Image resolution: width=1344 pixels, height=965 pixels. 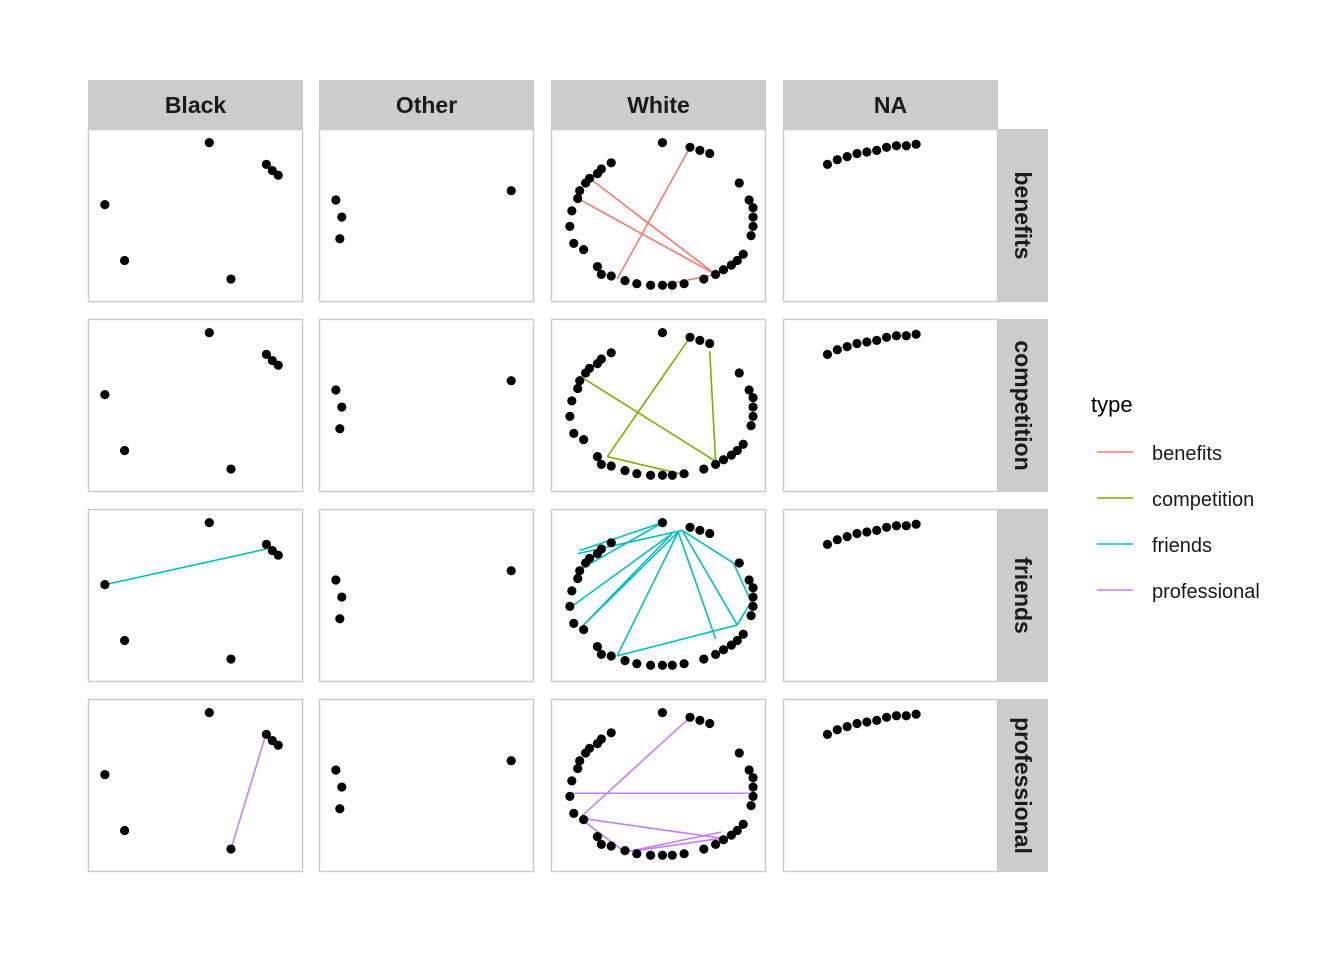 I want to click on column-strip-black, so click(x=195, y=104).